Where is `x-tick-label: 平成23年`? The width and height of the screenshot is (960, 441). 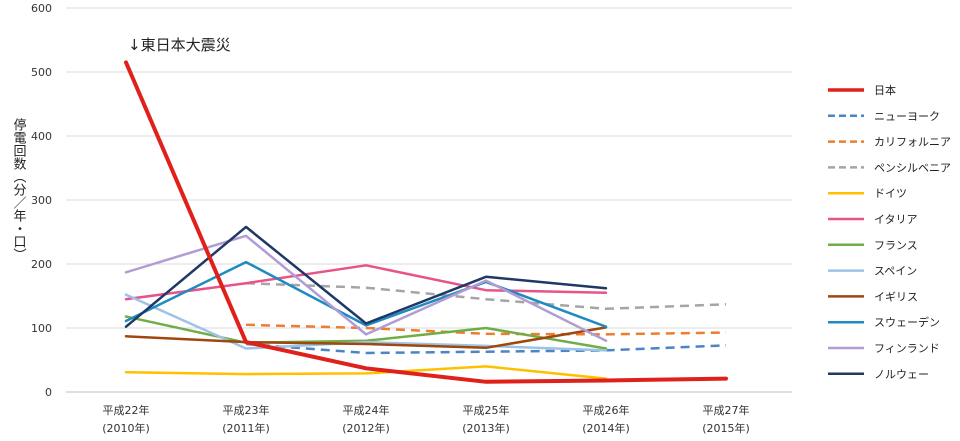 x-tick-label: 平成23年 is located at coordinates (246, 410).